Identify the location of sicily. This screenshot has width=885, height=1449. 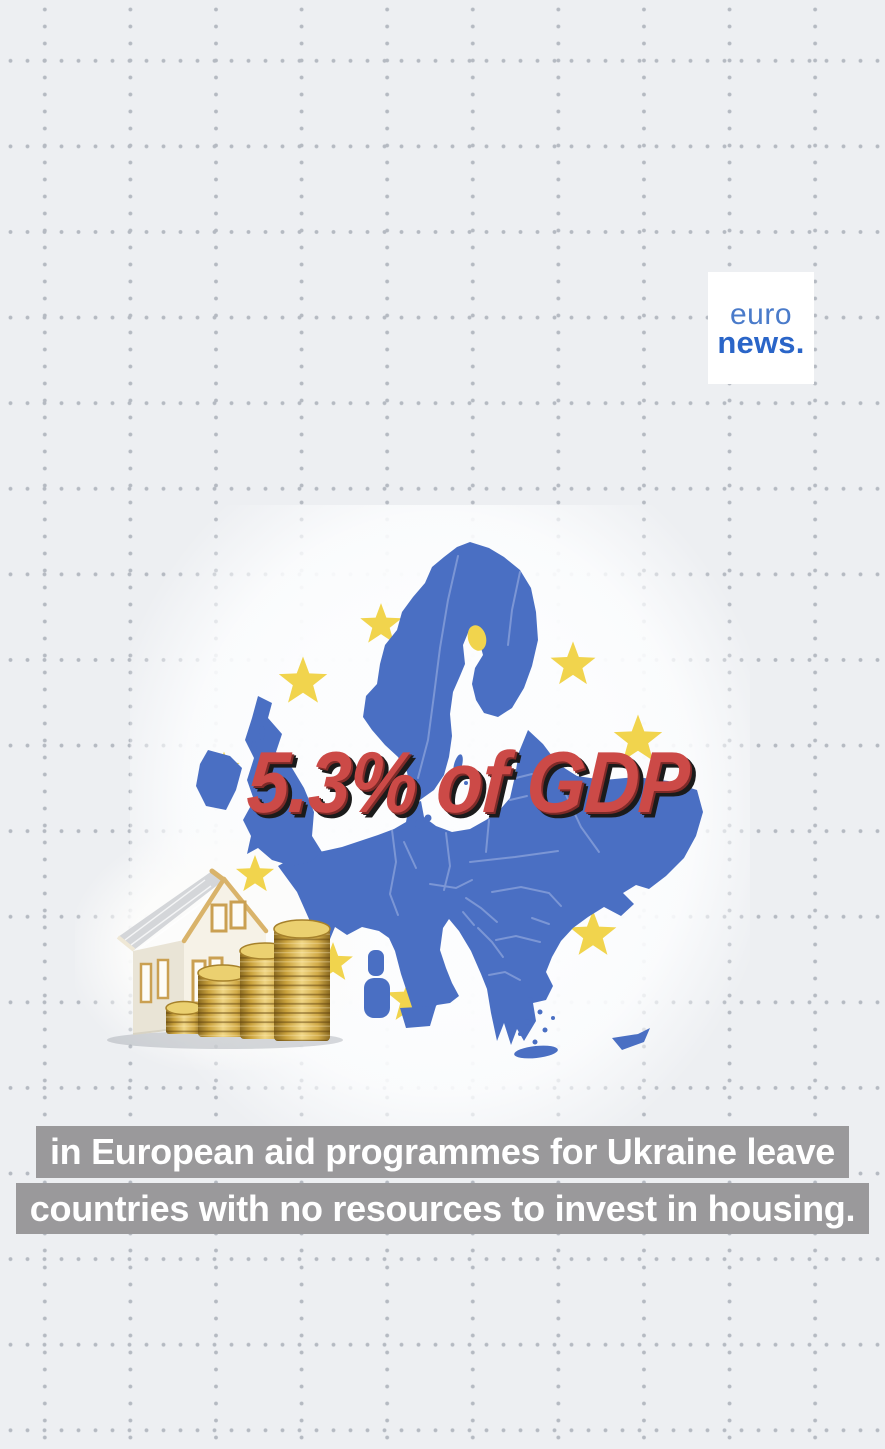
(418, 1017).